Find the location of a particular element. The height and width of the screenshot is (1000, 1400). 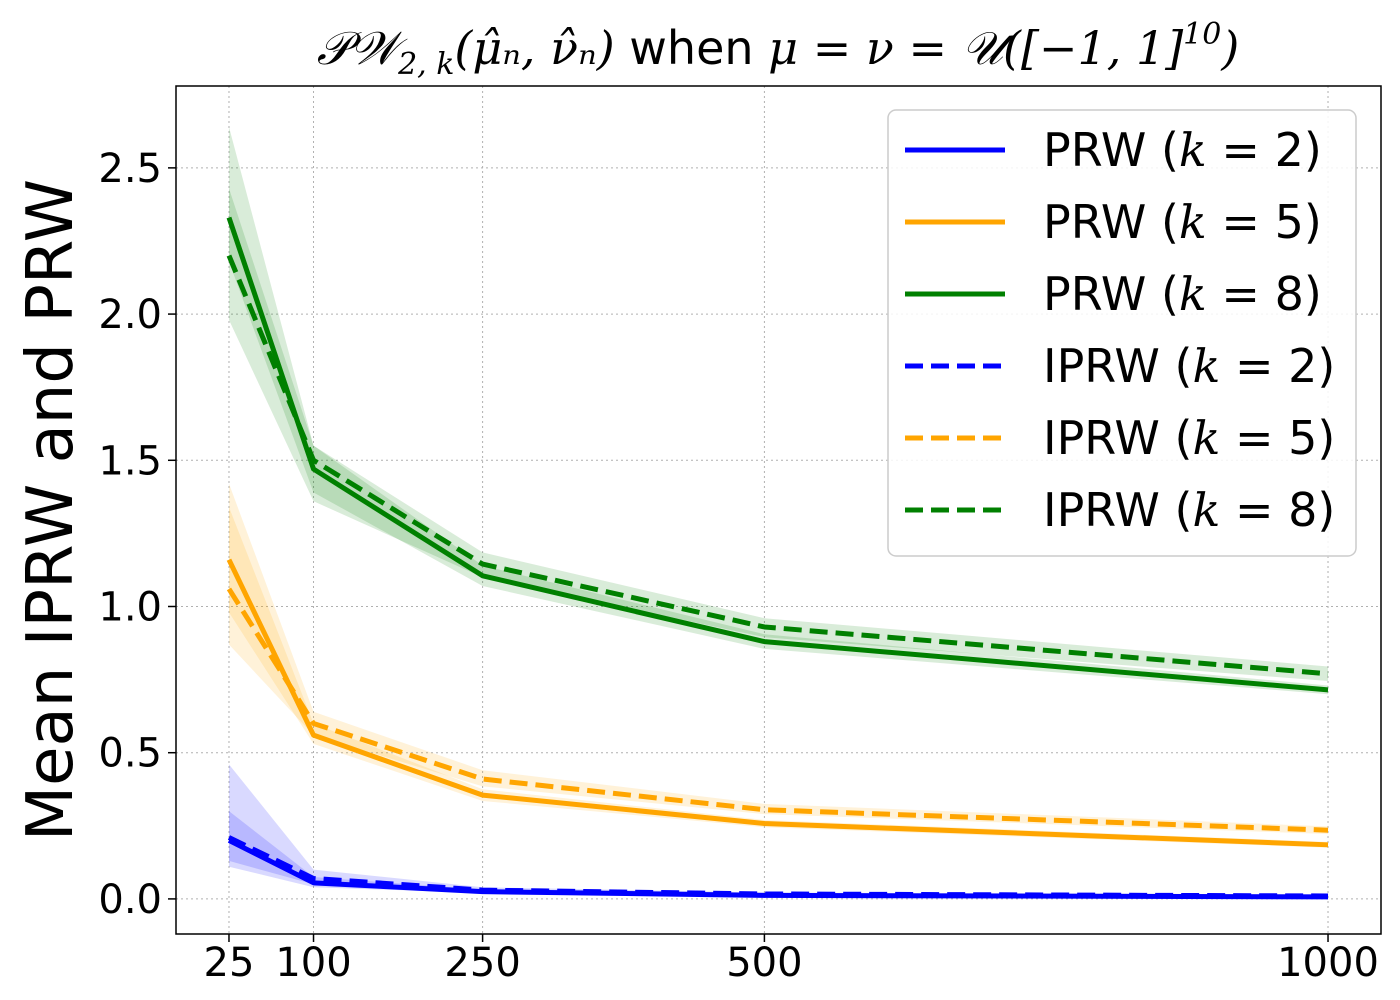

legend-label: IPRW (k = 2) is located at coordinates (1189, 366).